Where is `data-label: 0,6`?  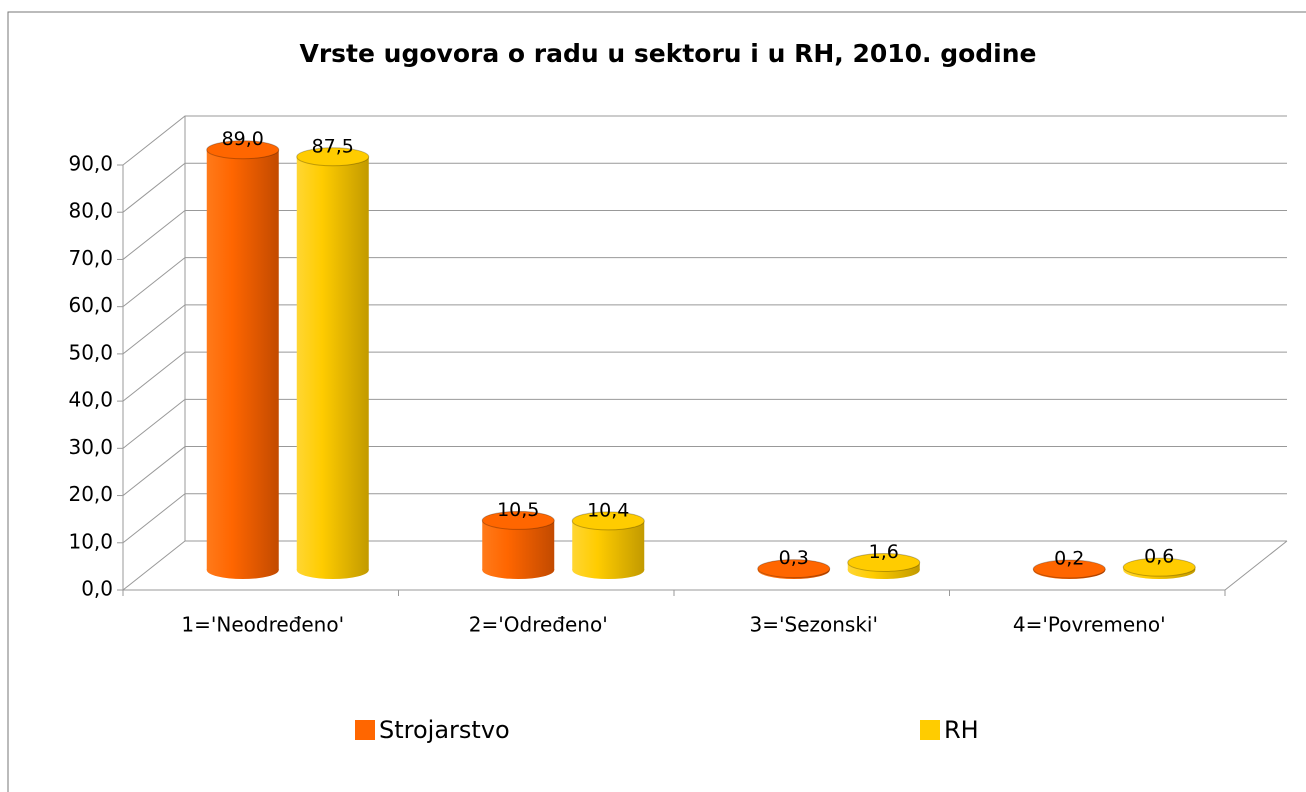 data-label: 0,6 is located at coordinates (1159, 557).